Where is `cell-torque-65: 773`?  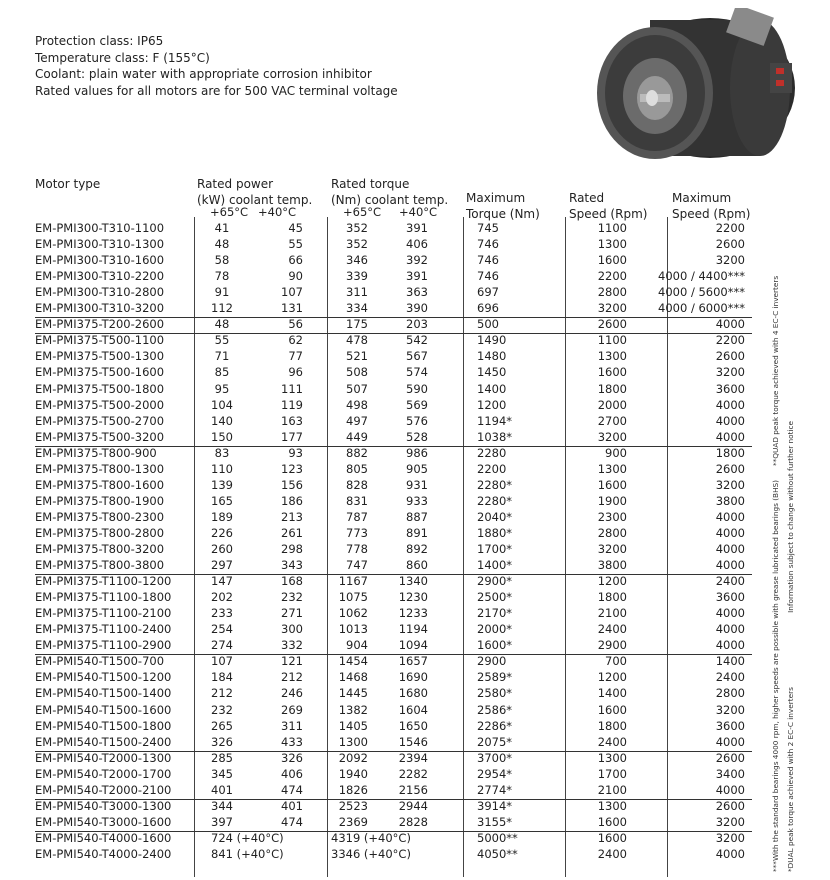
cell-torque-65: 773 is located at coordinates (357, 532).